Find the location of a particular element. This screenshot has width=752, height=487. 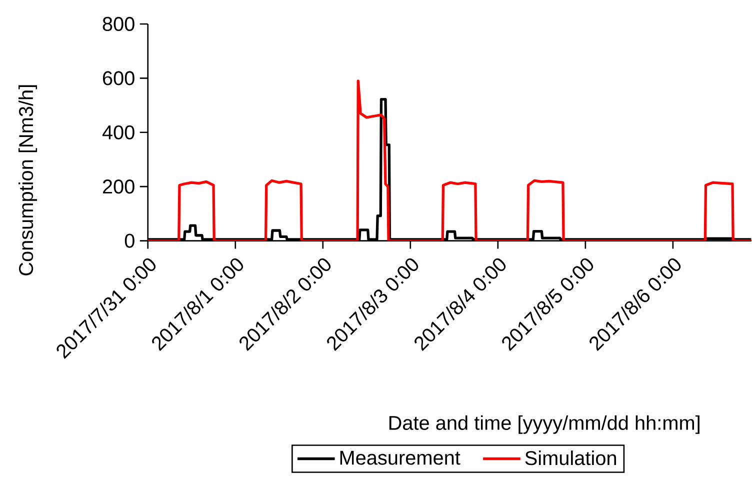

legend-label: Simulation is located at coordinates (570, 458).